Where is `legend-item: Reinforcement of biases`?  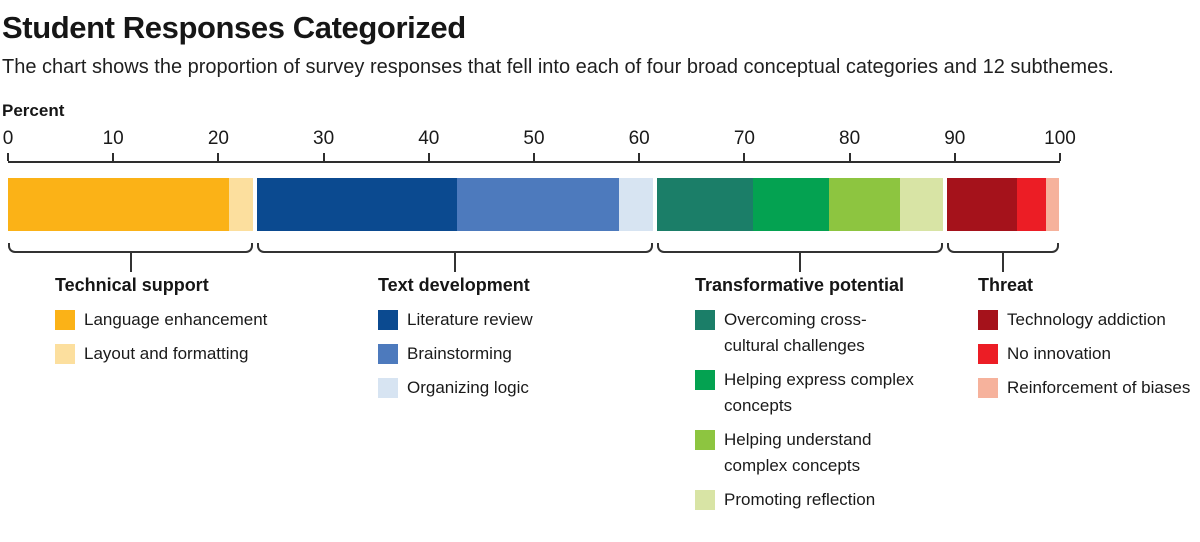
legend-item: Reinforcement of biases is located at coordinates (1084, 388).